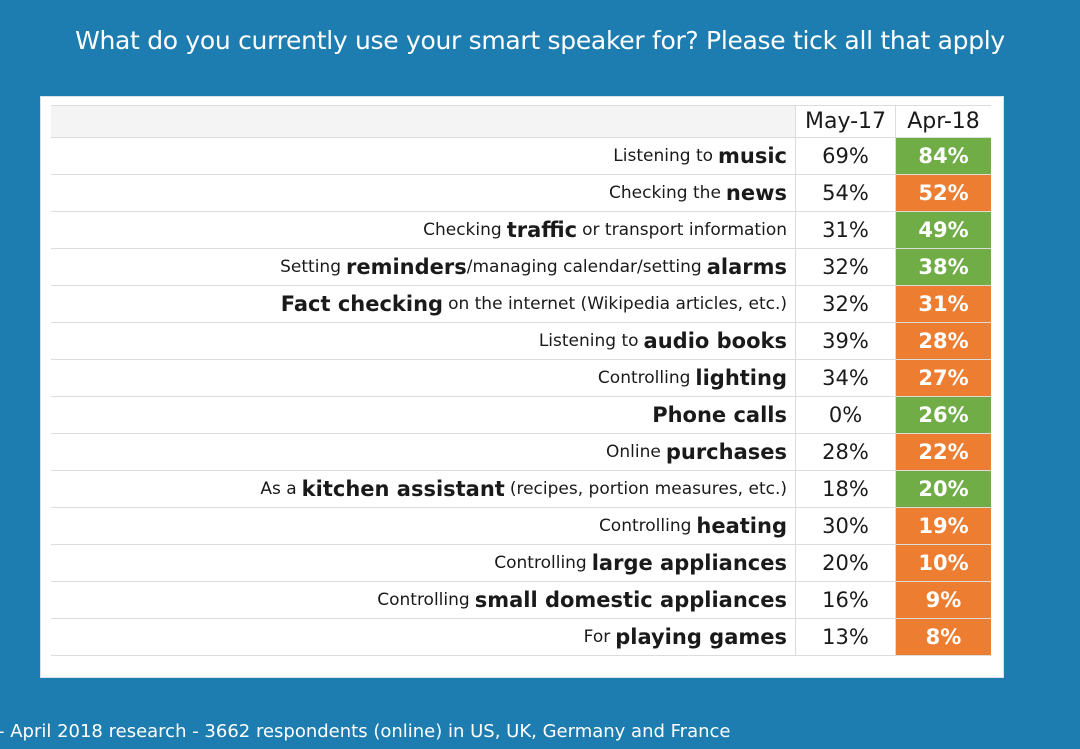  I want to click on table-header-row: May-17 Apr-18, so click(521, 122).